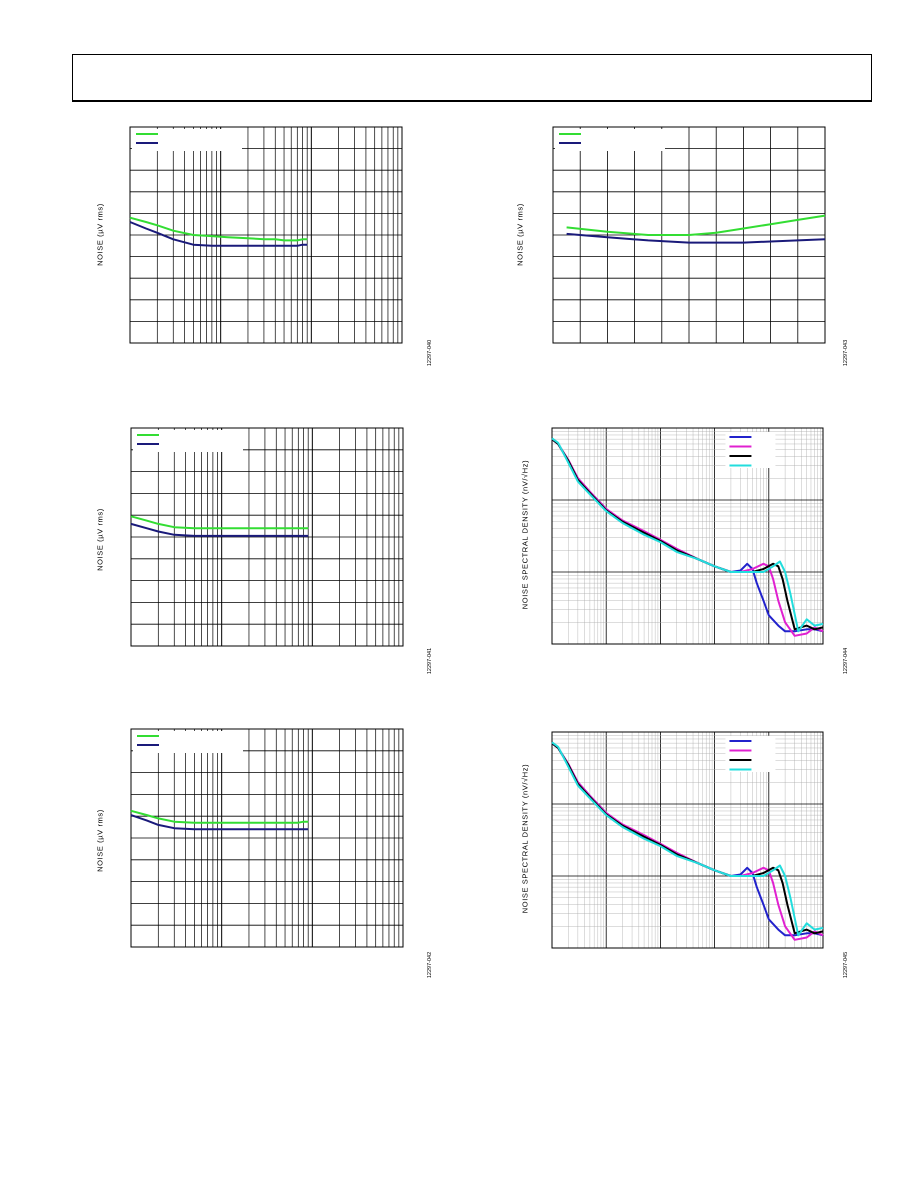 This screenshot has height=1188, width=918. Describe the element at coordinates (846, 353) in the screenshot. I see `figure-id: 12297-043` at that location.